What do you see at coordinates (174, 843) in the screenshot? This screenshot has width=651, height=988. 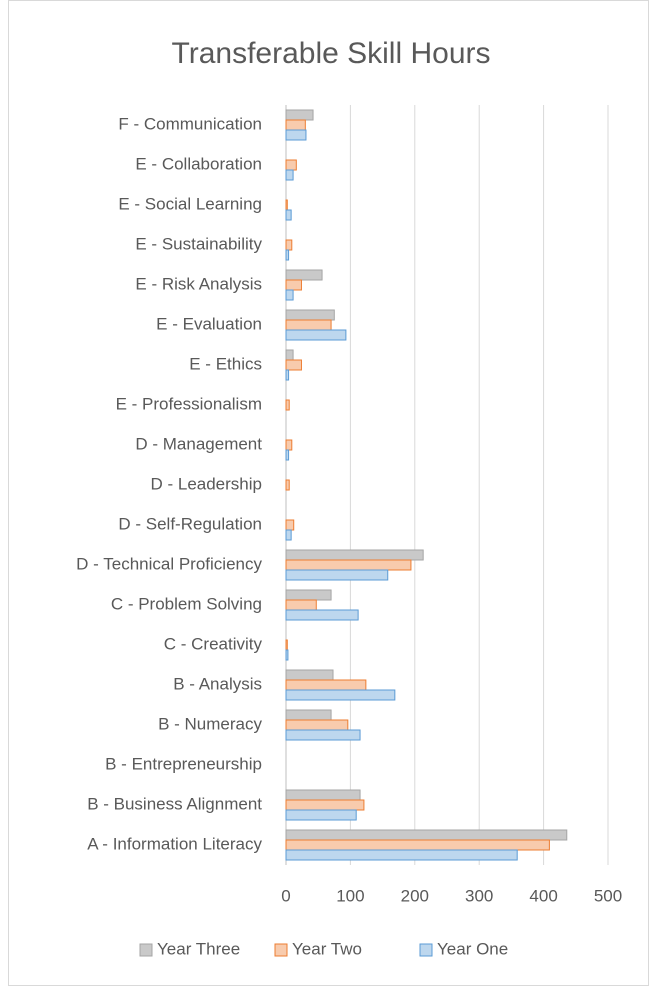 I see `y-tick-label: A - Information Literacy` at bounding box center [174, 843].